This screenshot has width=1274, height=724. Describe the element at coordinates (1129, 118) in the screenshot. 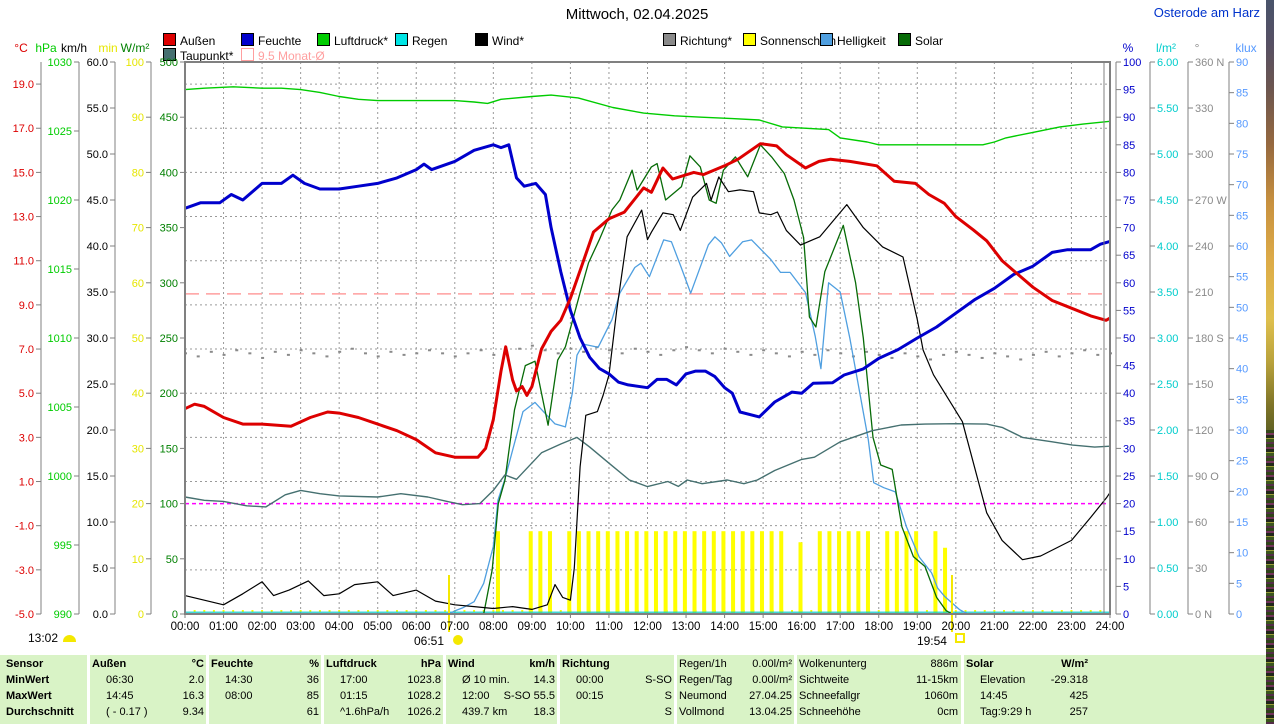

I see `y-axis-label: 90` at that location.